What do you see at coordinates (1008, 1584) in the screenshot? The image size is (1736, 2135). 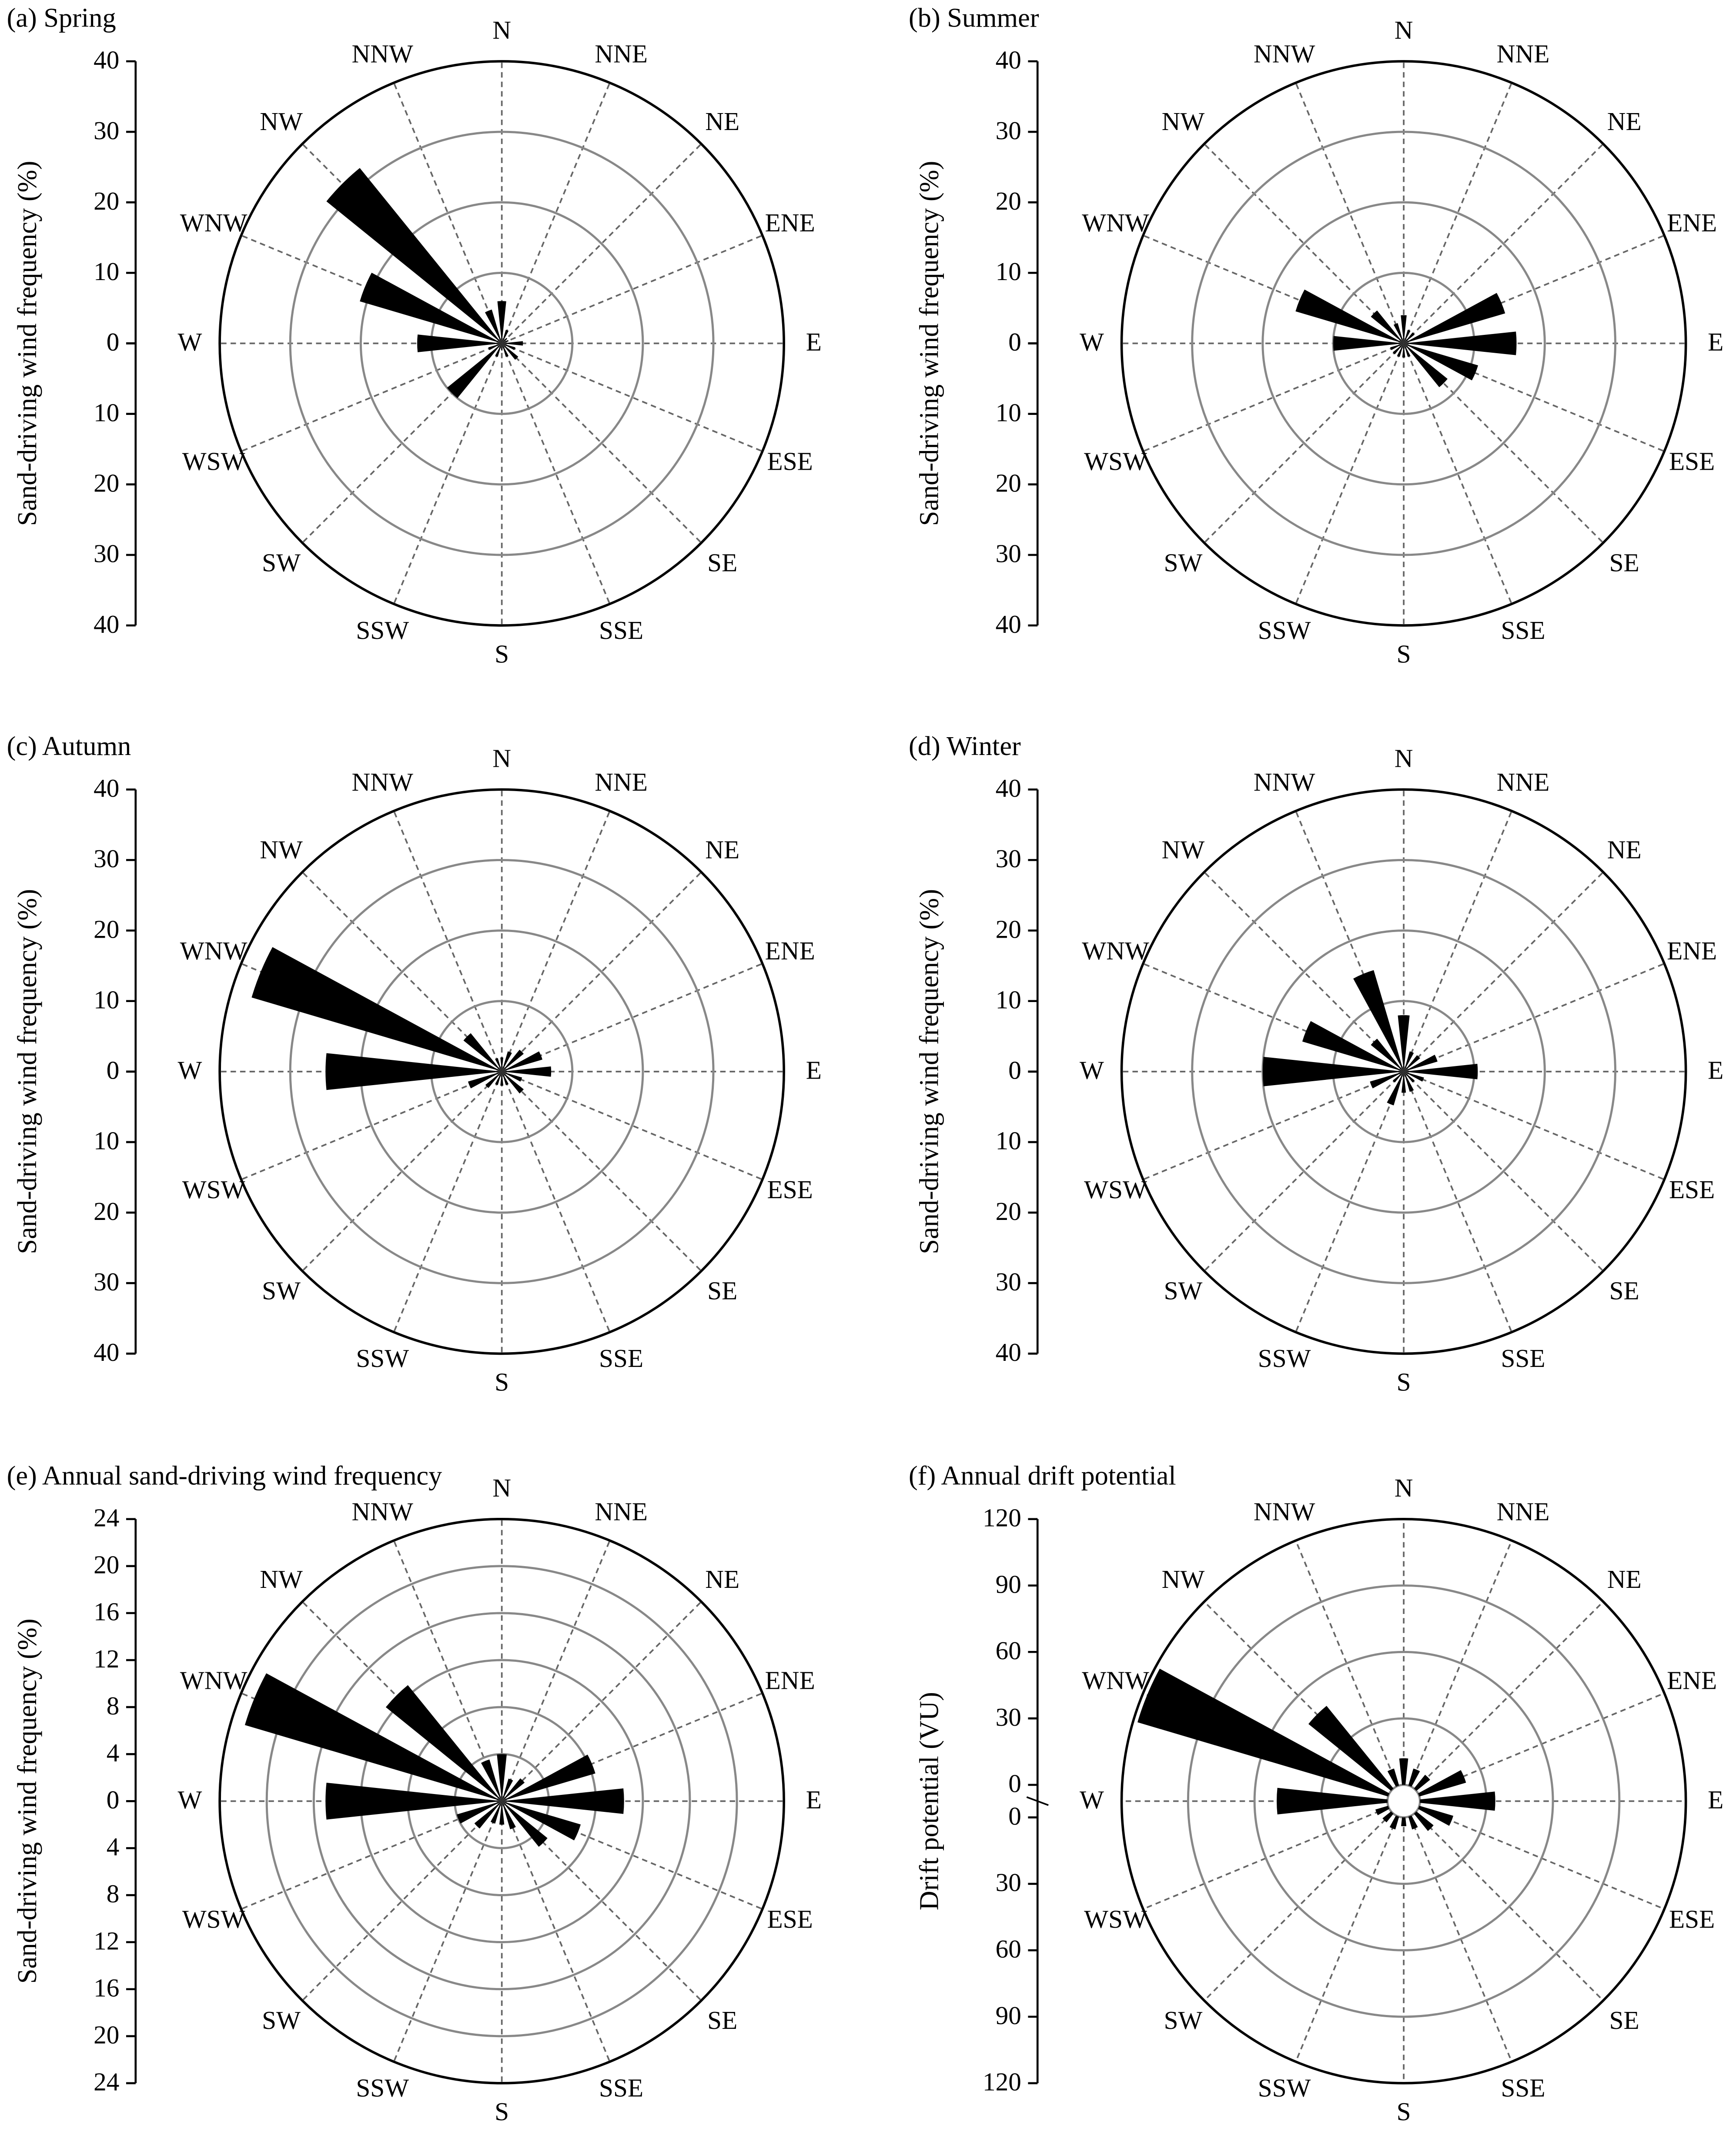 I see `y-tick-label: 90` at bounding box center [1008, 1584].